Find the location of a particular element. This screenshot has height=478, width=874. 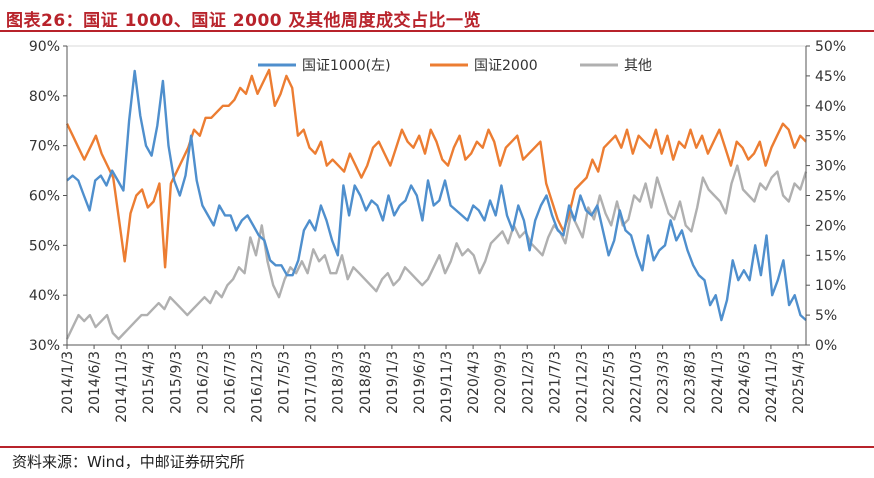

x-tick-label: 2023/3/3 is located at coordinates (664, 382).